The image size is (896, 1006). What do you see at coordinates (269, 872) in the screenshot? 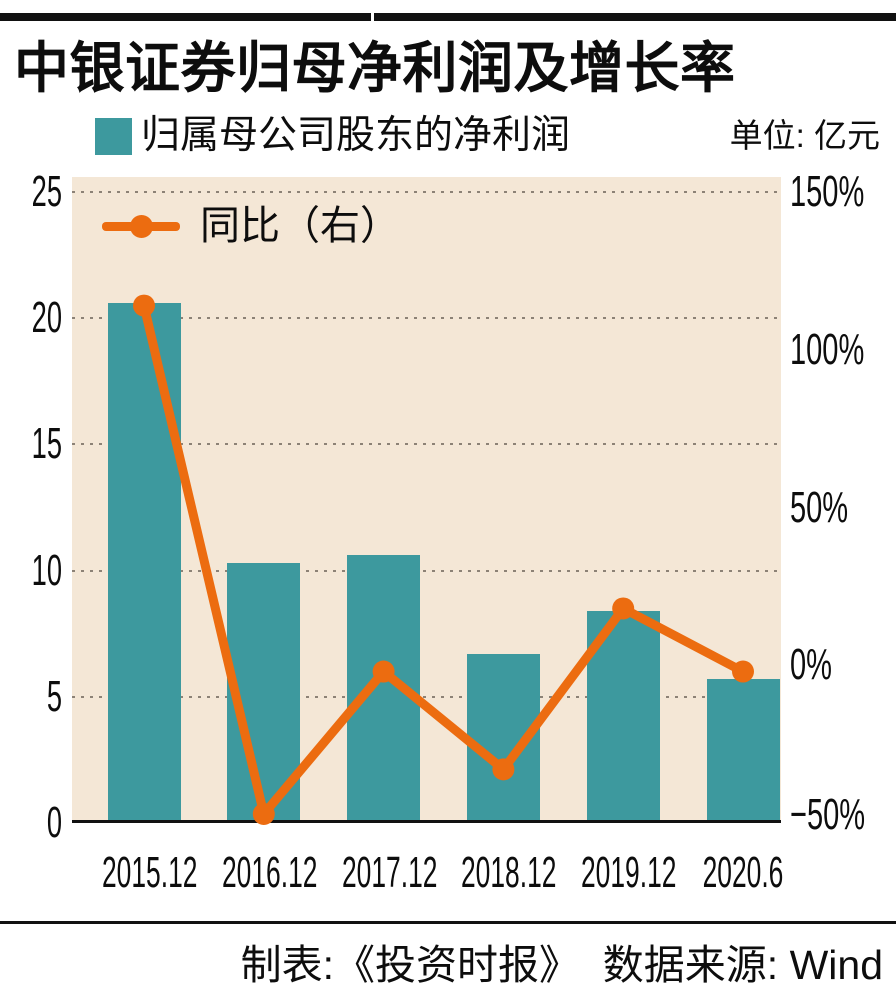
I see `x-axis-label-2016.12: 2016.12` at bounding box center [269, 872].